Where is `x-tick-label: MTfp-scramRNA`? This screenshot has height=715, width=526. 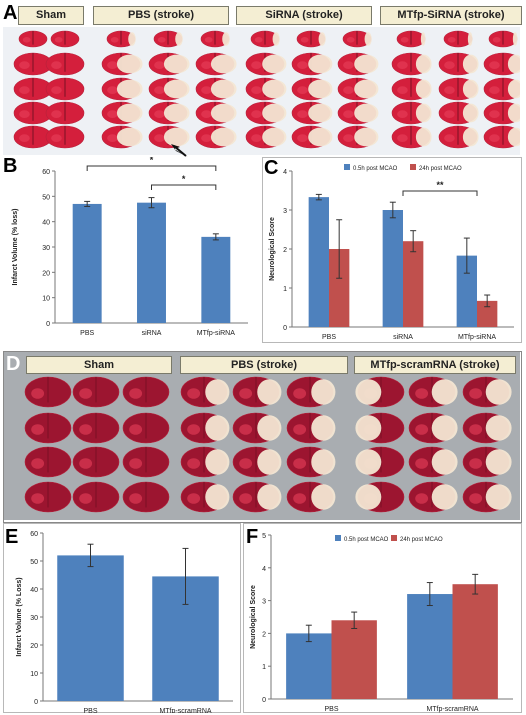
x-tick-label: MTfp-scramRNA is located at coordinates (185, 710).